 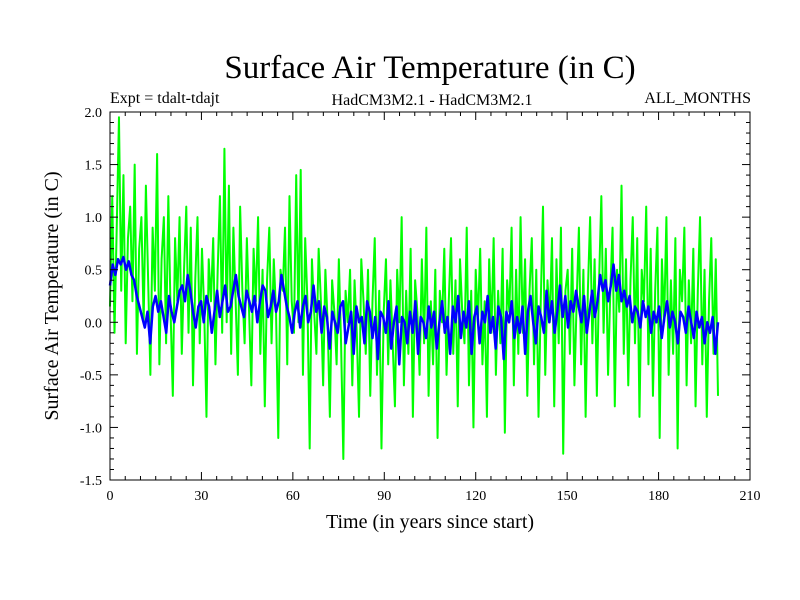 I want to click on y-tick-label: -1.0, so click(x=91, y=428).